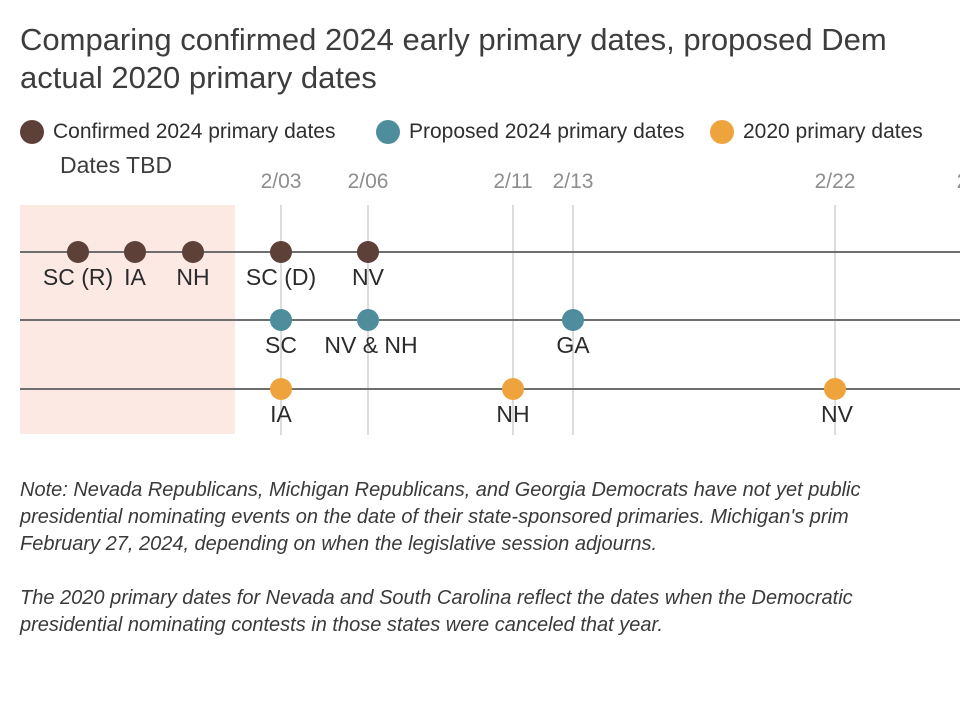 Image resolution: width=960 pixels, height=720 pixels. What do you see at coordinates (490, 320) in the screenshot?
I see `timeline-row-proposed-2024` at bounding box center [490, 320].